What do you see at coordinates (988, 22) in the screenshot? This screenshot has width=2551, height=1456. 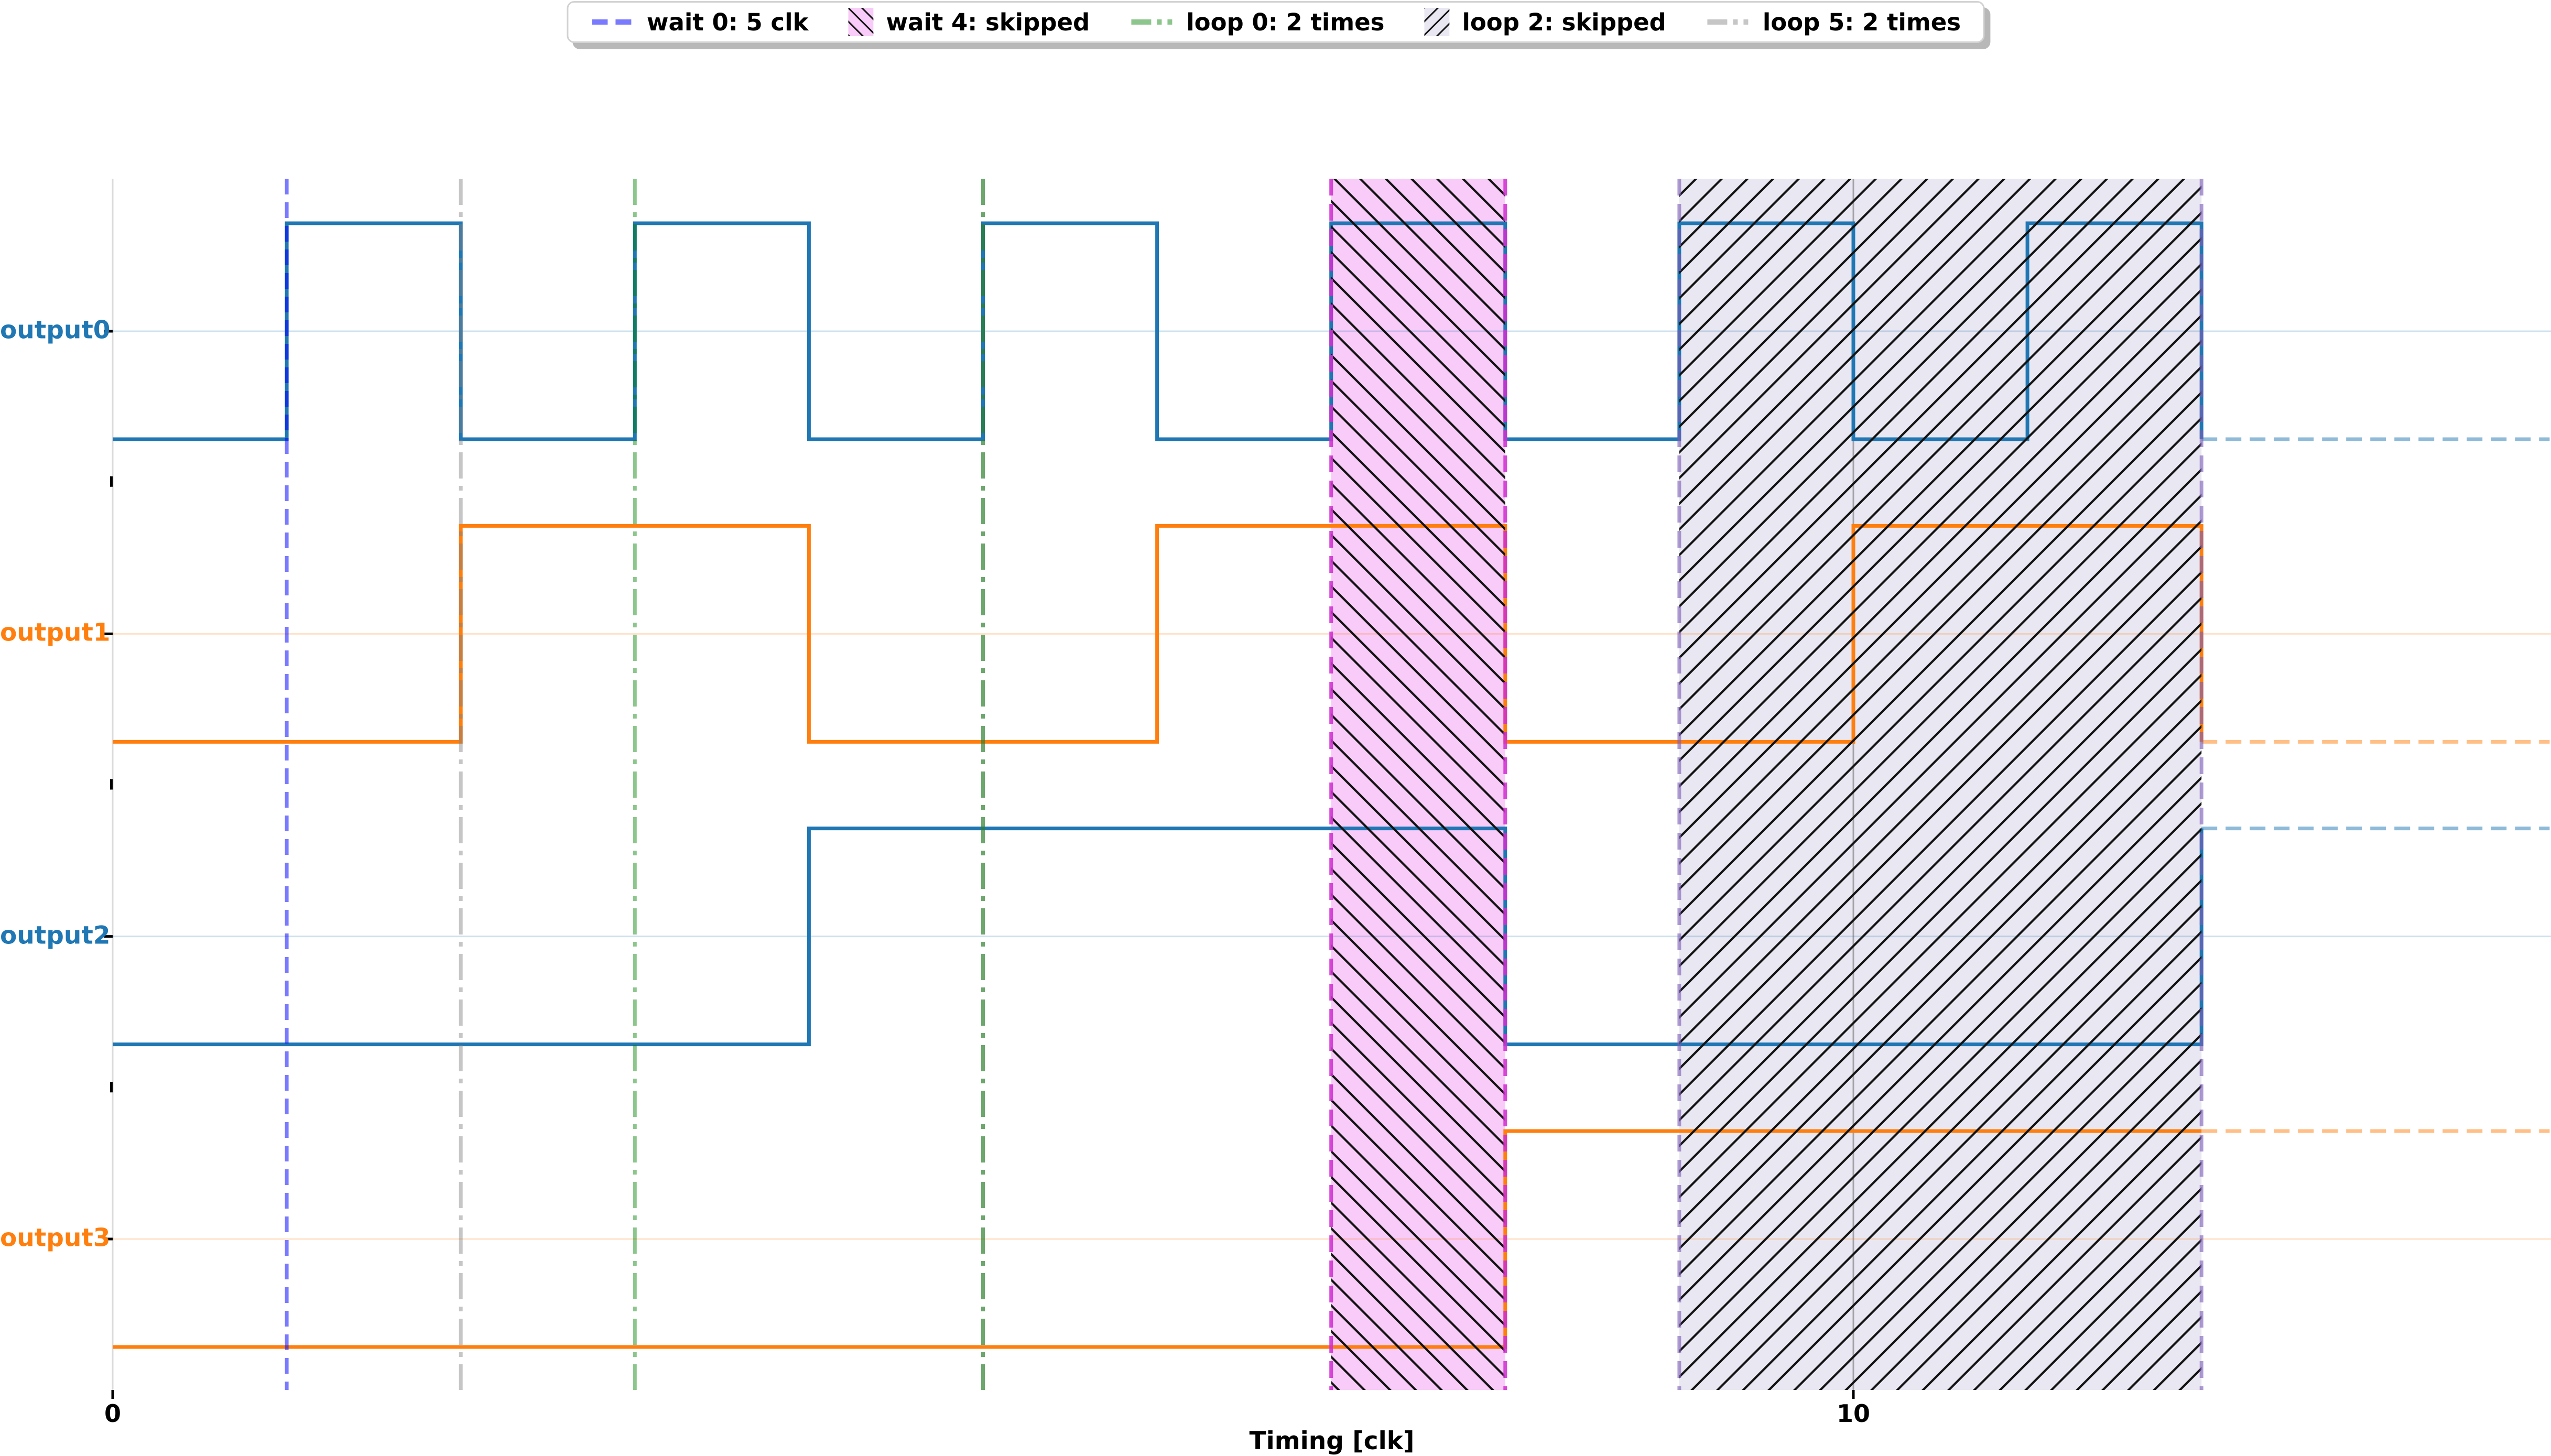 I see `legend-label: wait 4: skipped` at bounding box center [988, 22].